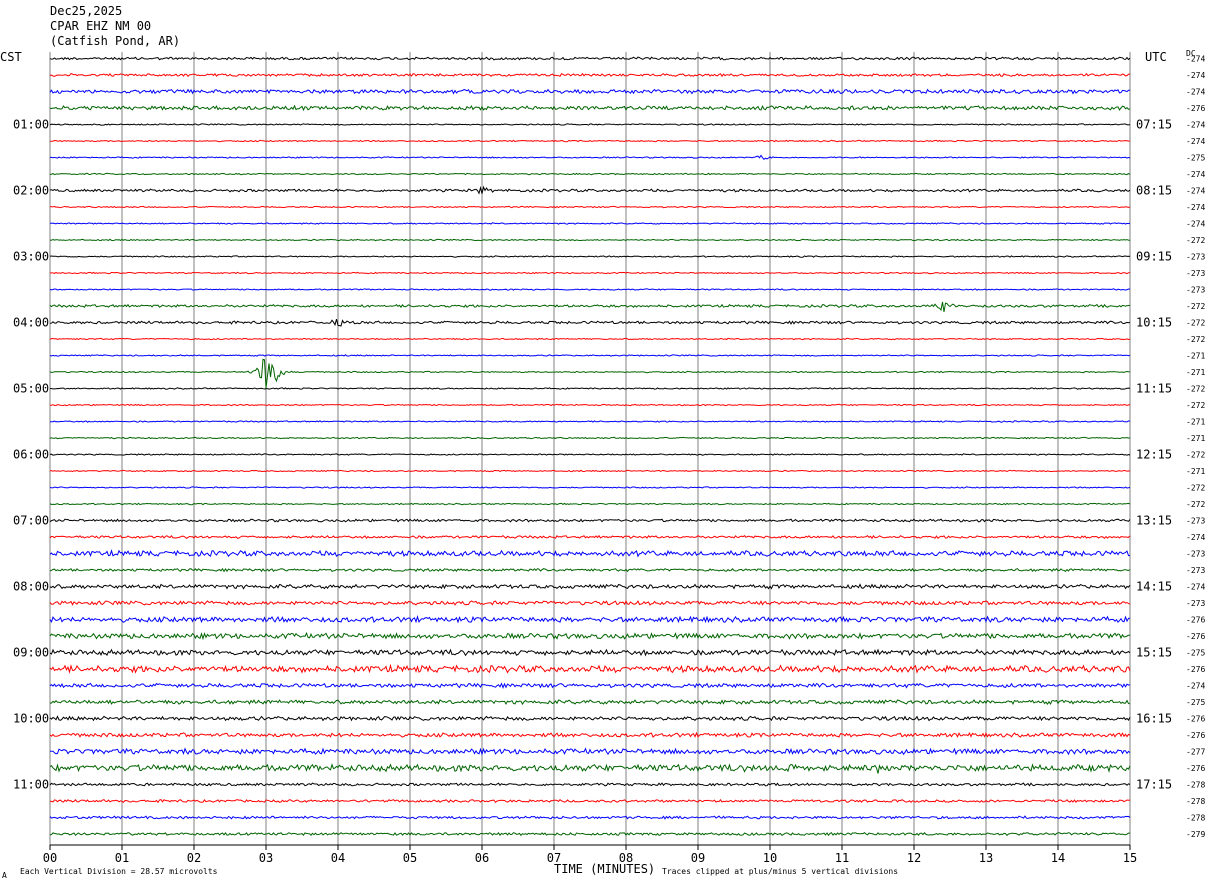 This screenshot has height=886, width=1210. Describe the element at coordinates (115, 41) in the screenshot. I see `chart-header-location: (Catfish Pond, AR)` at that location.